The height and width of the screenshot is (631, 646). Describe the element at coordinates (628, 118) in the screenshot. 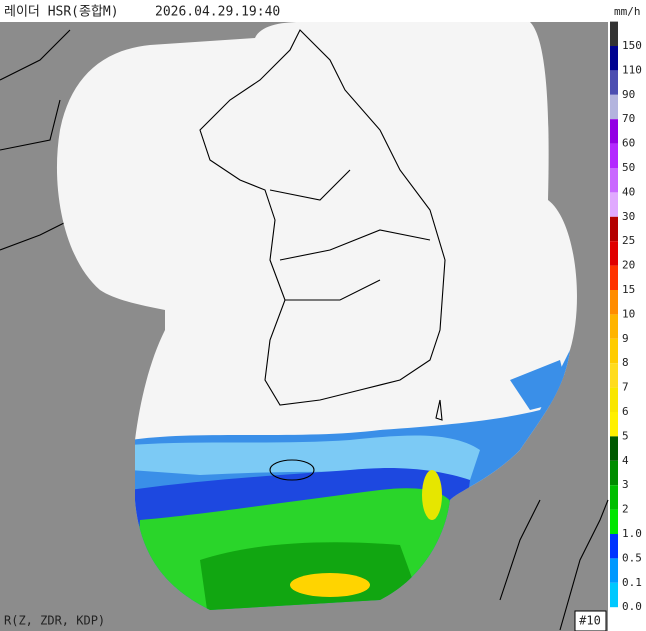

I see `legend-label: 70` at that location.